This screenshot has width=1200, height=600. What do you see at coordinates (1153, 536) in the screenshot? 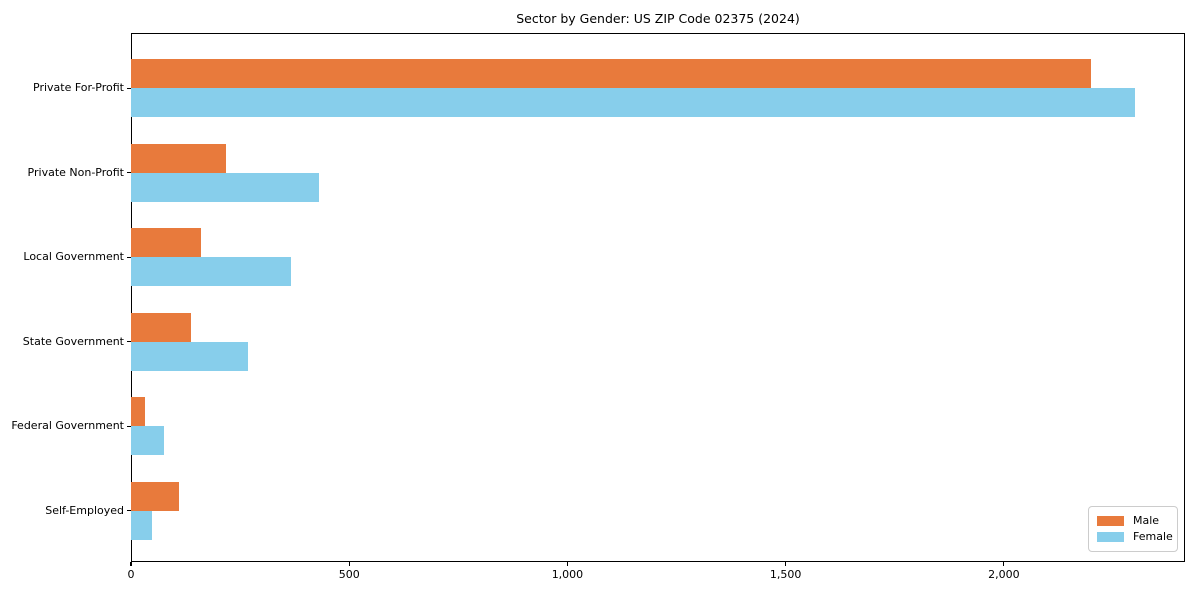
I see `legend-label-female: Female` at bounding box center [1153, 536].